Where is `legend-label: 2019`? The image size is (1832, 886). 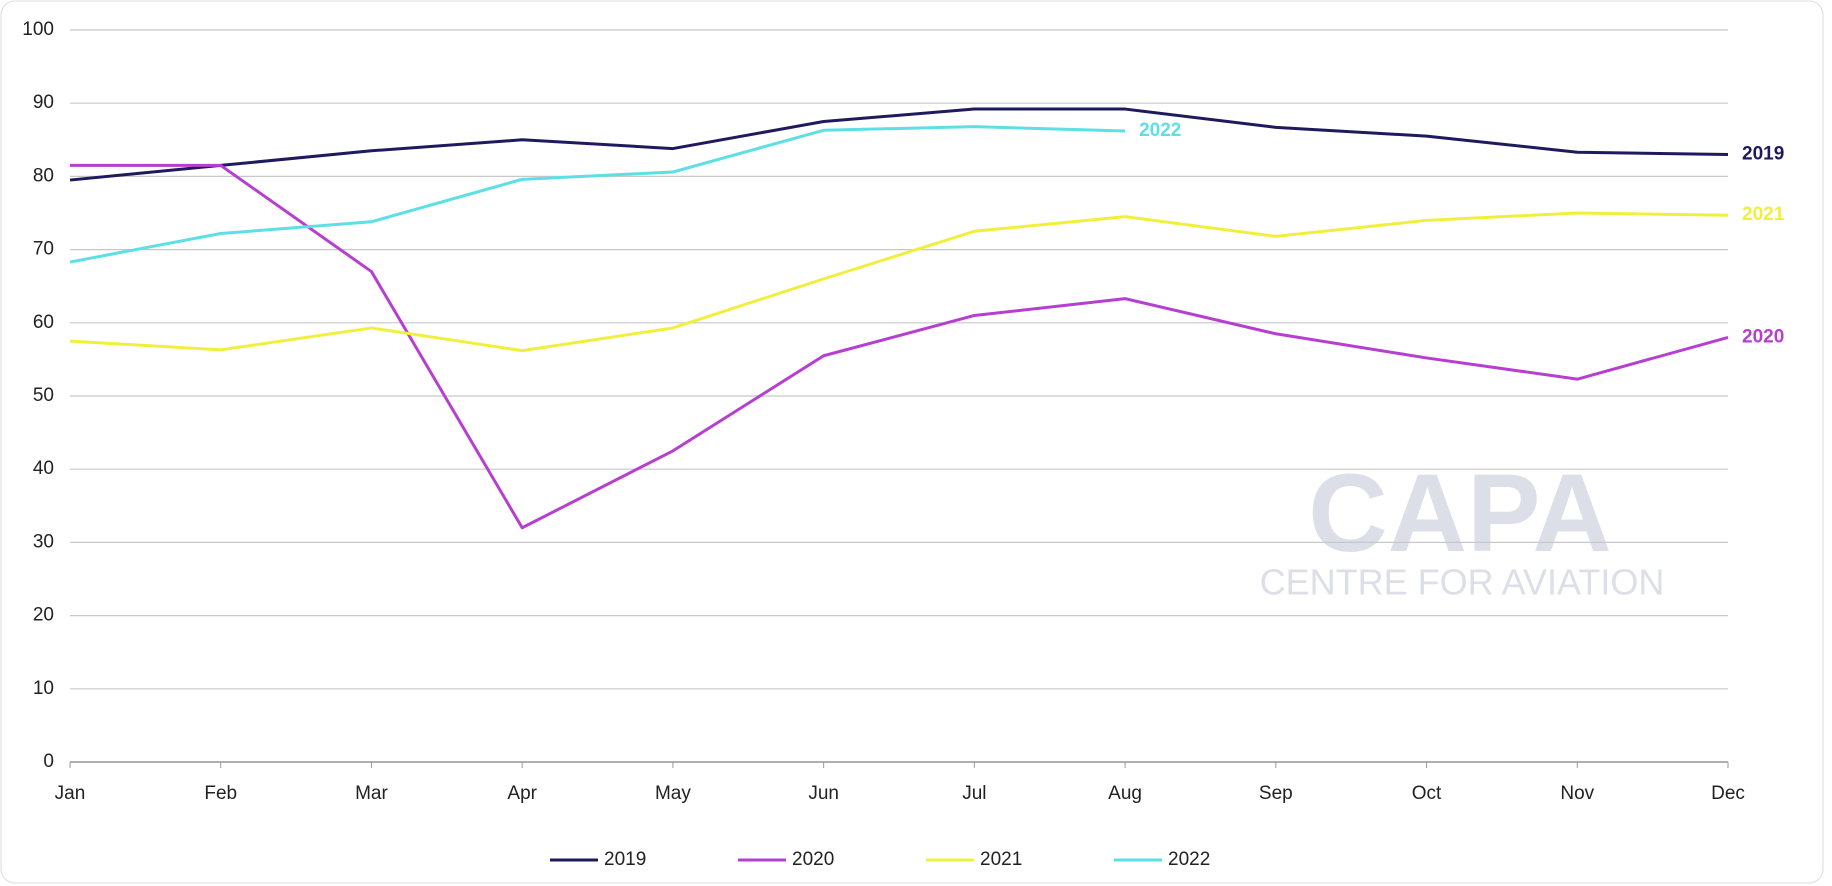
legend-label: 2019 is located at coordinates (625, 859).